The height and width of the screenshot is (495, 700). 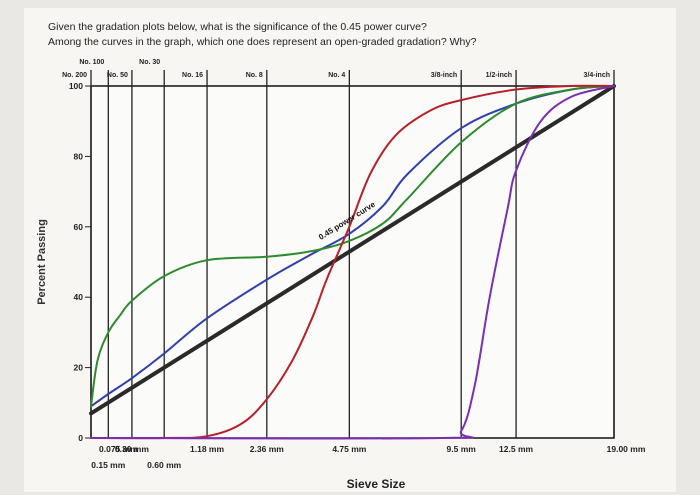 I want to click on x-tick-label: 1.18 mm, so click(x=207, y=449).